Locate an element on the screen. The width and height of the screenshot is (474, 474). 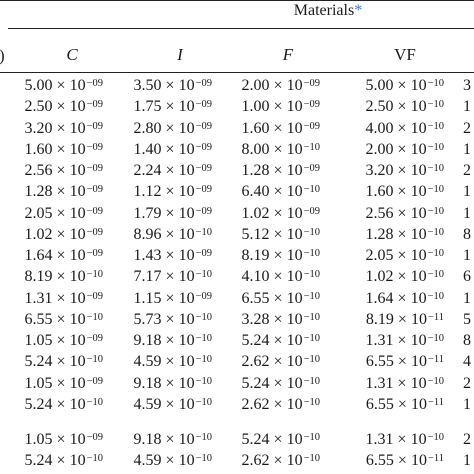
cell-c: 8.19 × 10⁻¹⁰ is located at coordinates (64, 278).